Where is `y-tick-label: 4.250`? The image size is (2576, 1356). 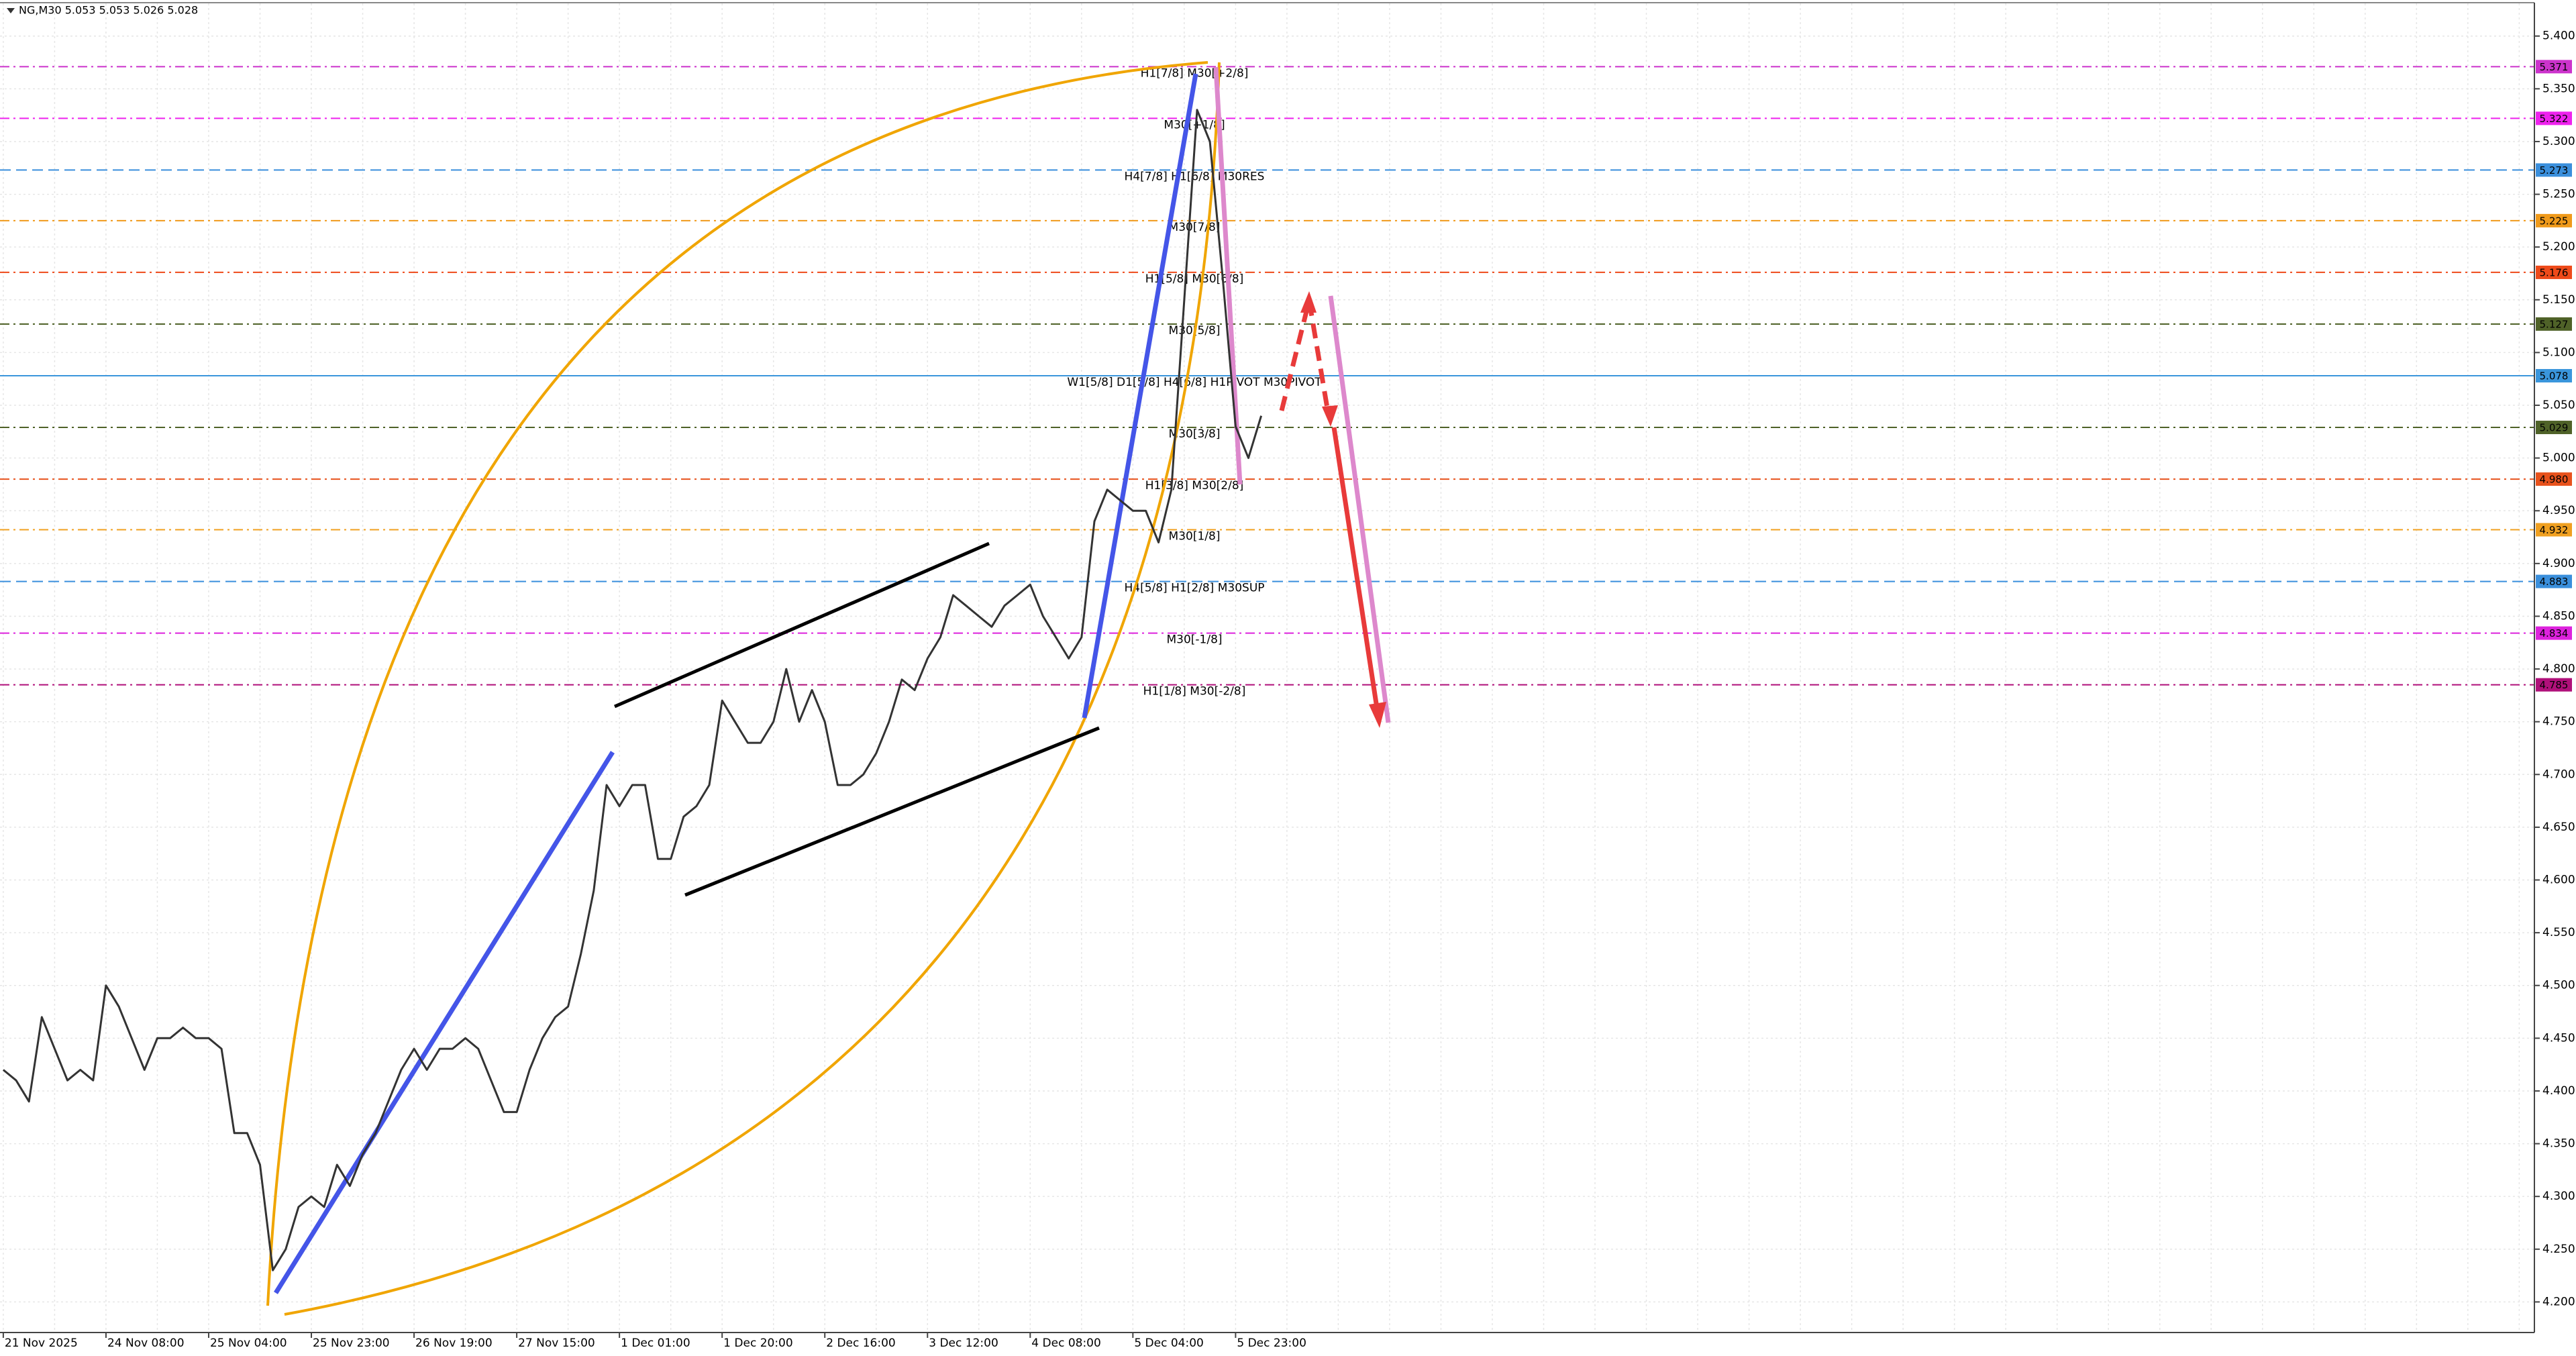 y-tick-label: 4.250 is located at coordinates (2558, 1249).